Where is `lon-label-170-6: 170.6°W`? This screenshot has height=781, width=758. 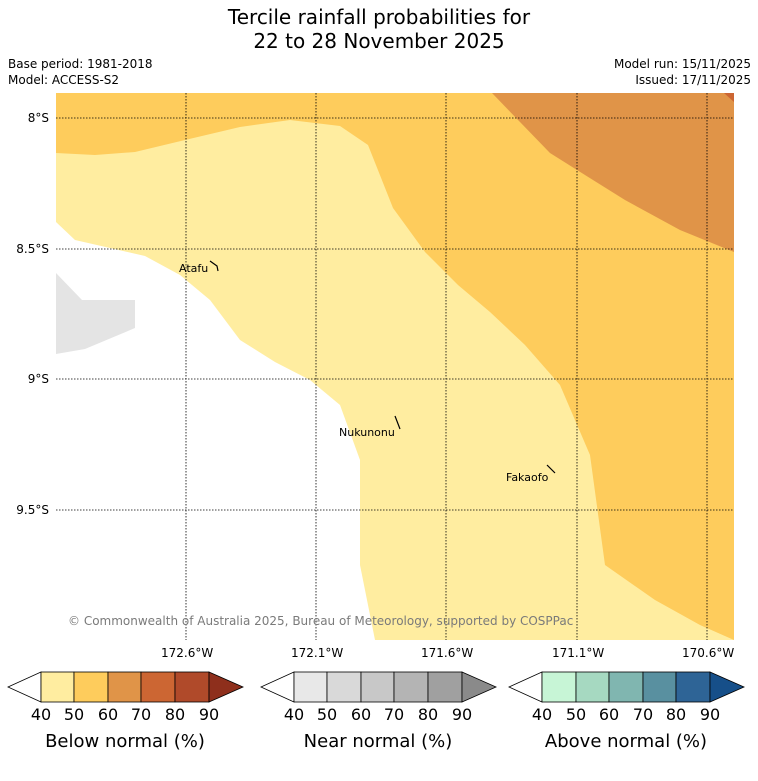 lon-label-170-6: 170.6°W is located at coordinates (708, 653).